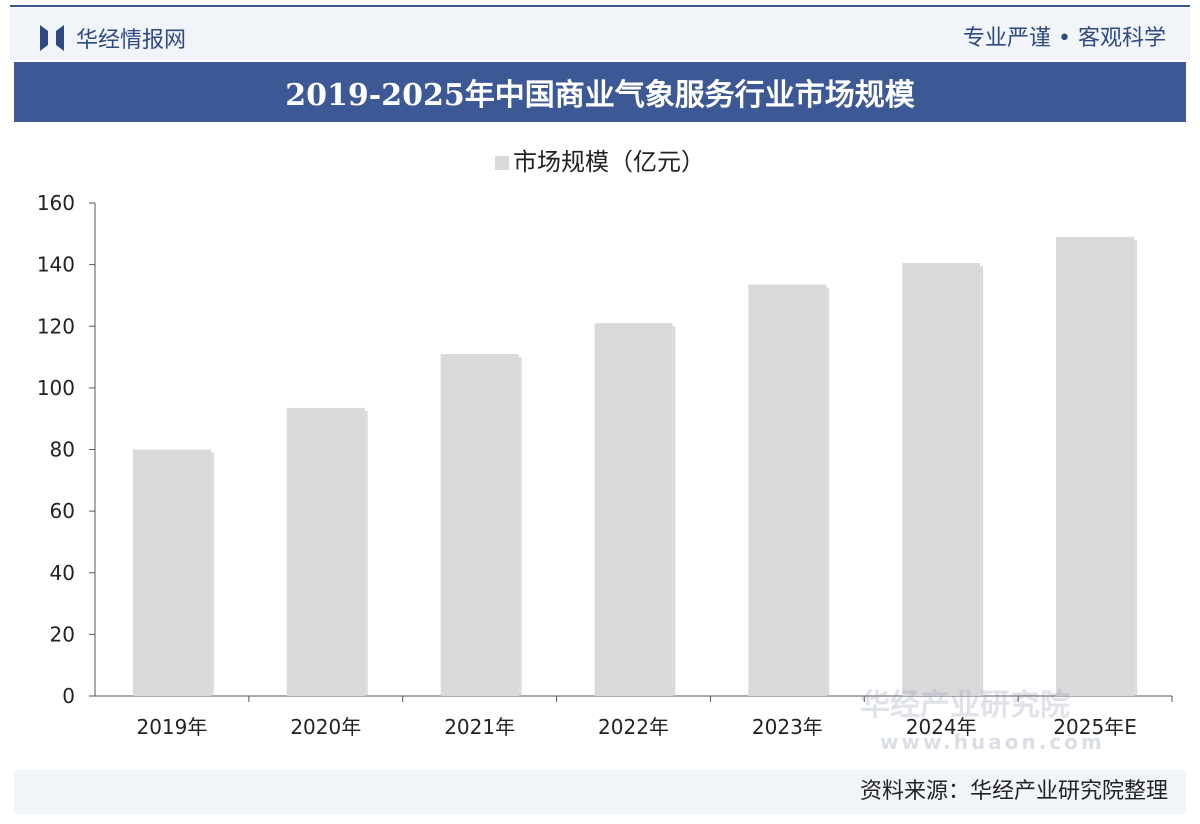  Describe the element at coordinates (62, 634) in the screenshot. I see `y-tick-label: 20` at that location.